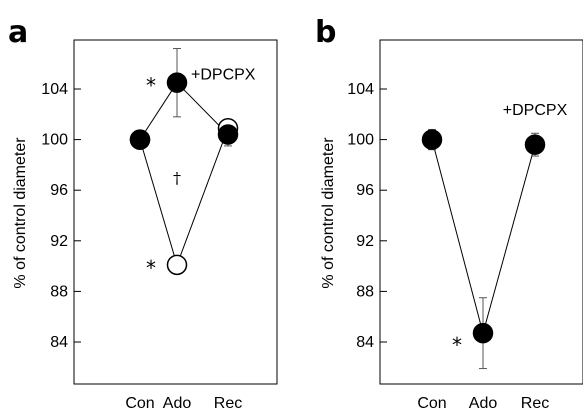 The image size is (583, 414). I want to click on panel-letter: a, so click(18, 32).